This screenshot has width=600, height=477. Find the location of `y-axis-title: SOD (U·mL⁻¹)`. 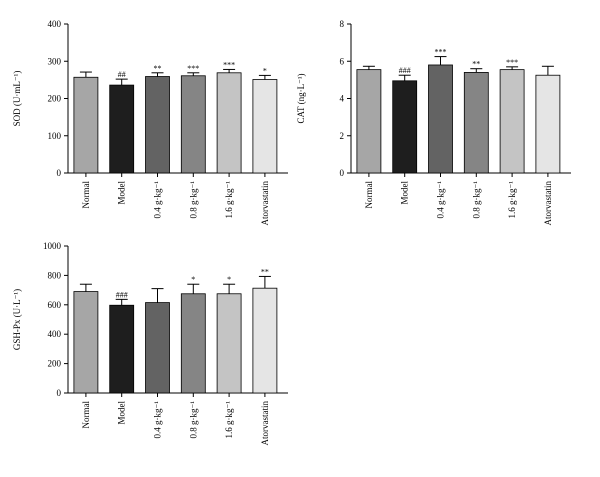

y-axis-title: SOD (U·mL⁻¹) is located at coordinates (17, 99).